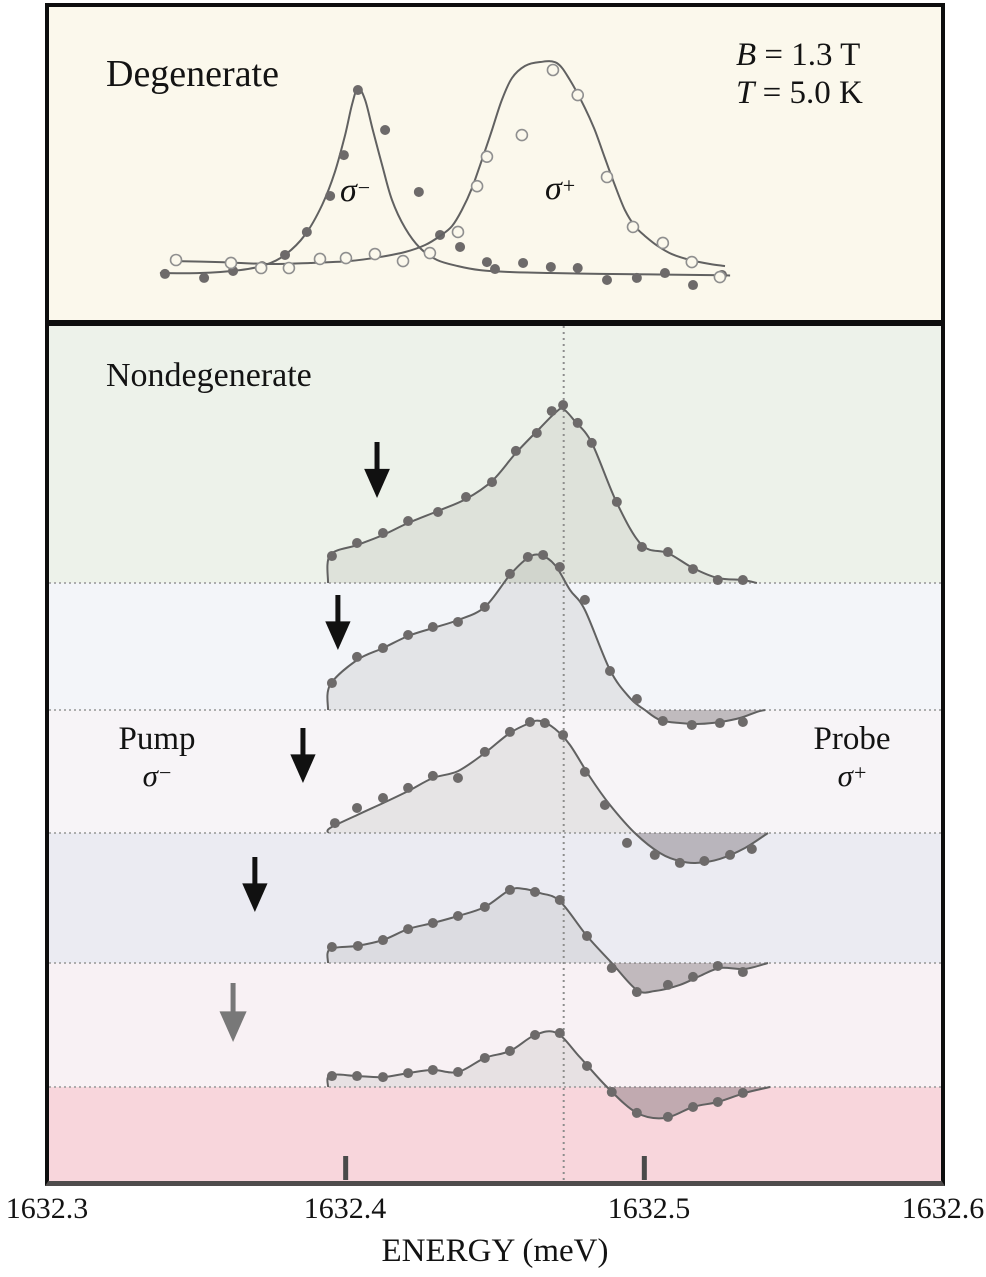 This screenshot has height=1277, width=986. What do you see at coordinates (798, 55) in the screenshot?
I see `magnetic-field-value: B = 1.3 T` at bounding box center [798, 55].